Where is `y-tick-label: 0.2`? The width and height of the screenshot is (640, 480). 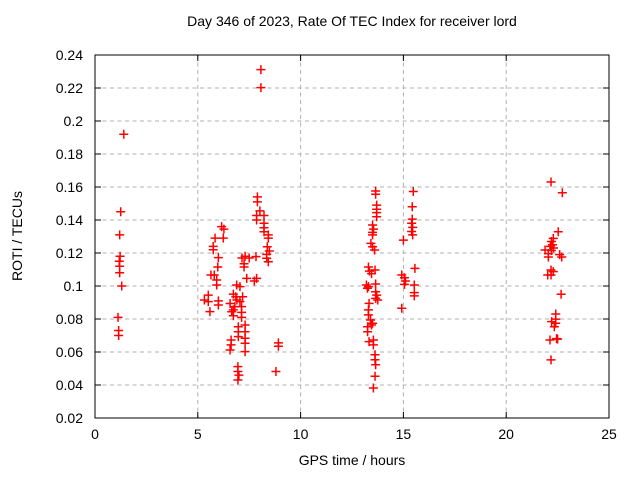 y-tick-label: 0.2 is located at coordinates (73, 121).